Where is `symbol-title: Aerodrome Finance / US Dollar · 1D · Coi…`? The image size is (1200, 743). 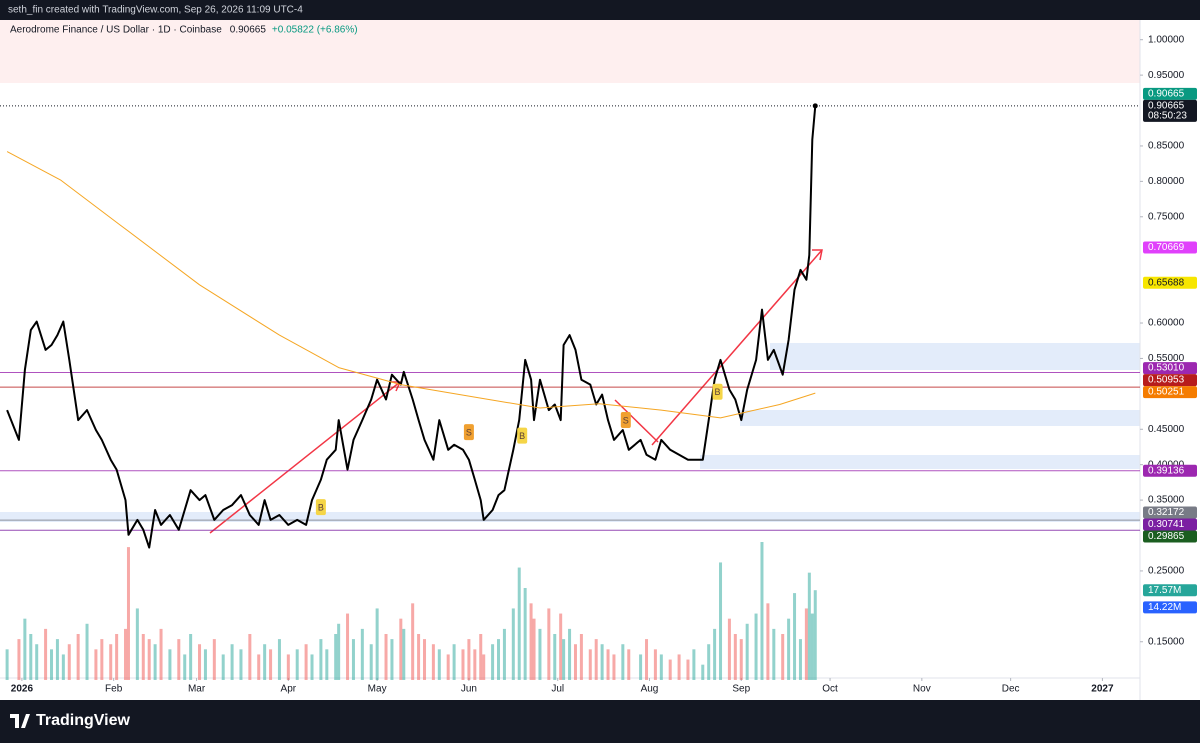 symbol-title: Aerodrome Finance / US Dollar · 1D · Coi… is located at coordinates (116, 30).